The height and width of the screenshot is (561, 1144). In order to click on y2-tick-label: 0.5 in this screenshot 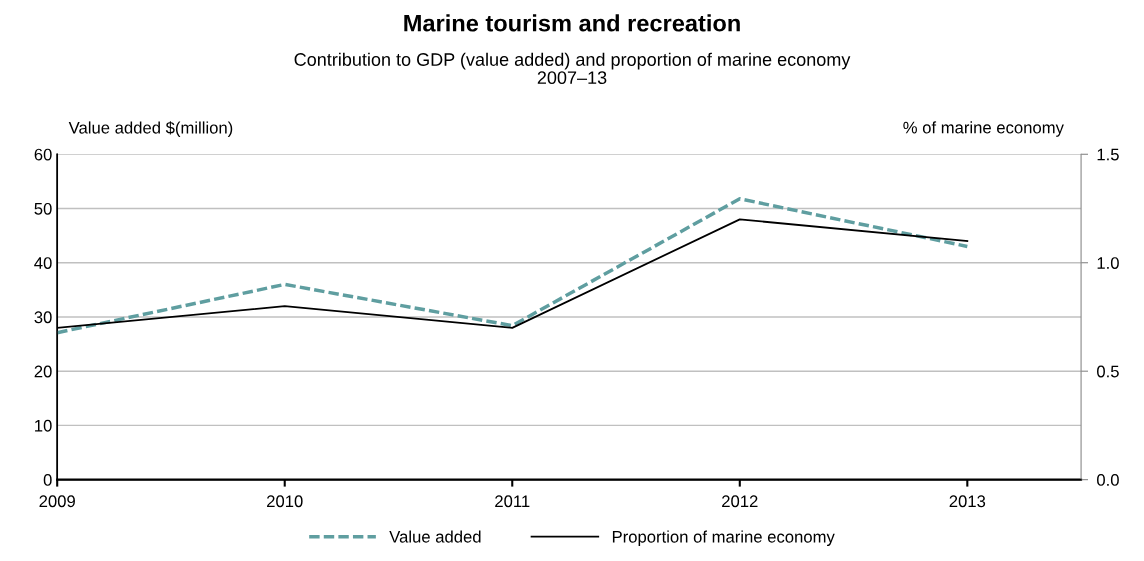, I will do `click(1108, 371)`.